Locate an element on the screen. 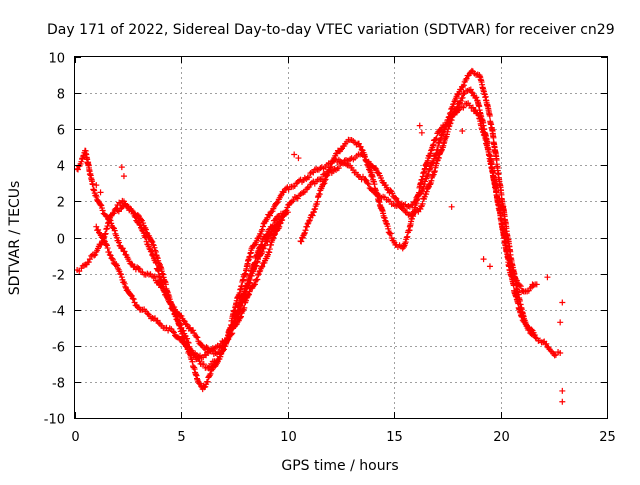 The width and height of the screenshot is (640, 485). x-tick-label: 25 is located at coordinates (607, 437).